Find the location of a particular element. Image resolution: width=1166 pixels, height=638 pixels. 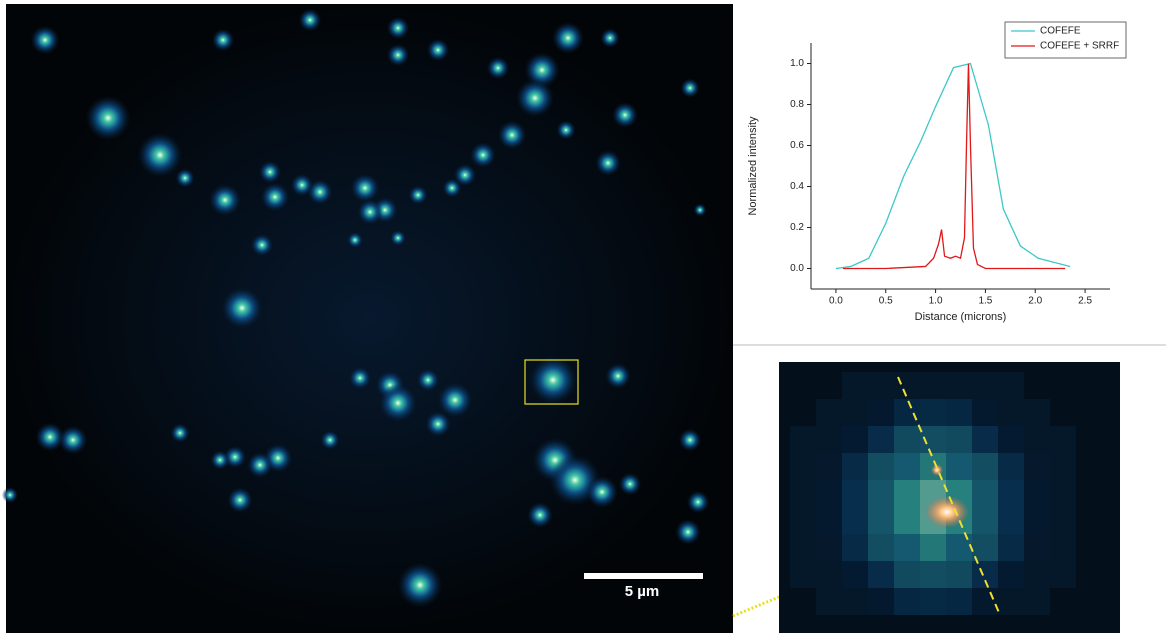

y-tick-label: 0.0 is located at coordinates (797, 268).